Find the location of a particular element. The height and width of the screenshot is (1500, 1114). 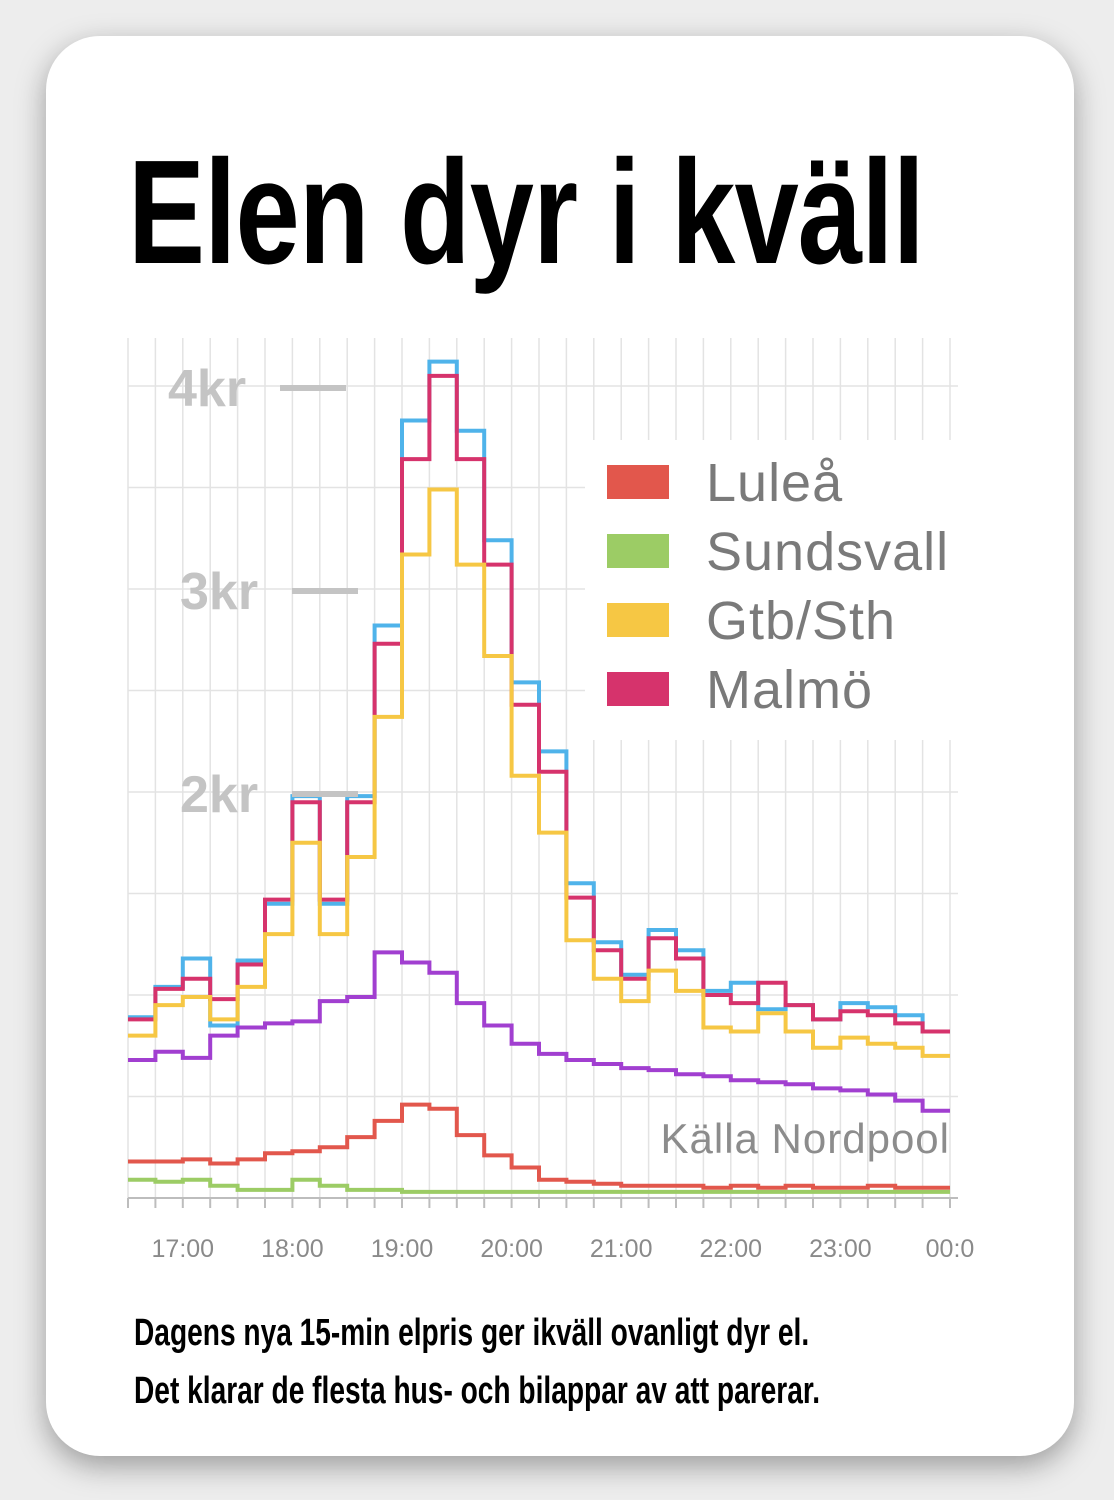

y-tick-label: 4kr is located at coordinates (207, 389).